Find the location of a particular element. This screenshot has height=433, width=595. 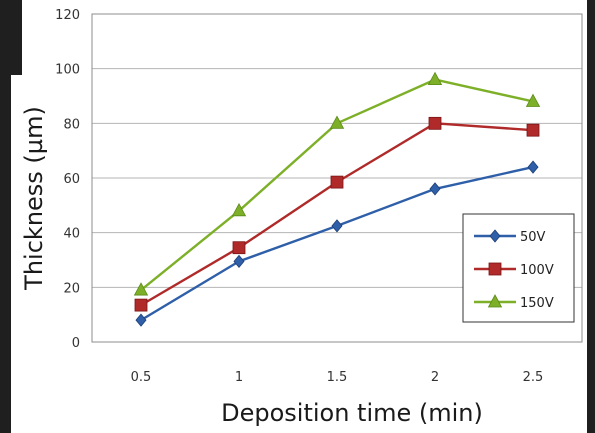

legend-label: 150V is located at coordinates (537, 303).